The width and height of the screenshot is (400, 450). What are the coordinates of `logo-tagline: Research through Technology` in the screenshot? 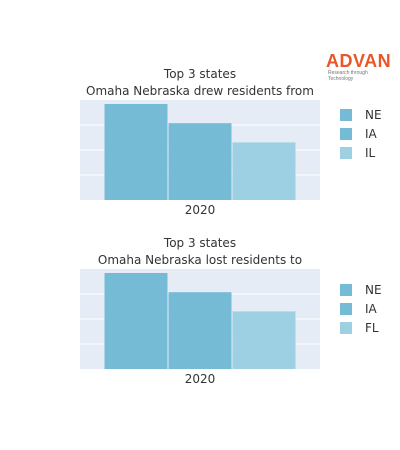 It's located at (348, 76).